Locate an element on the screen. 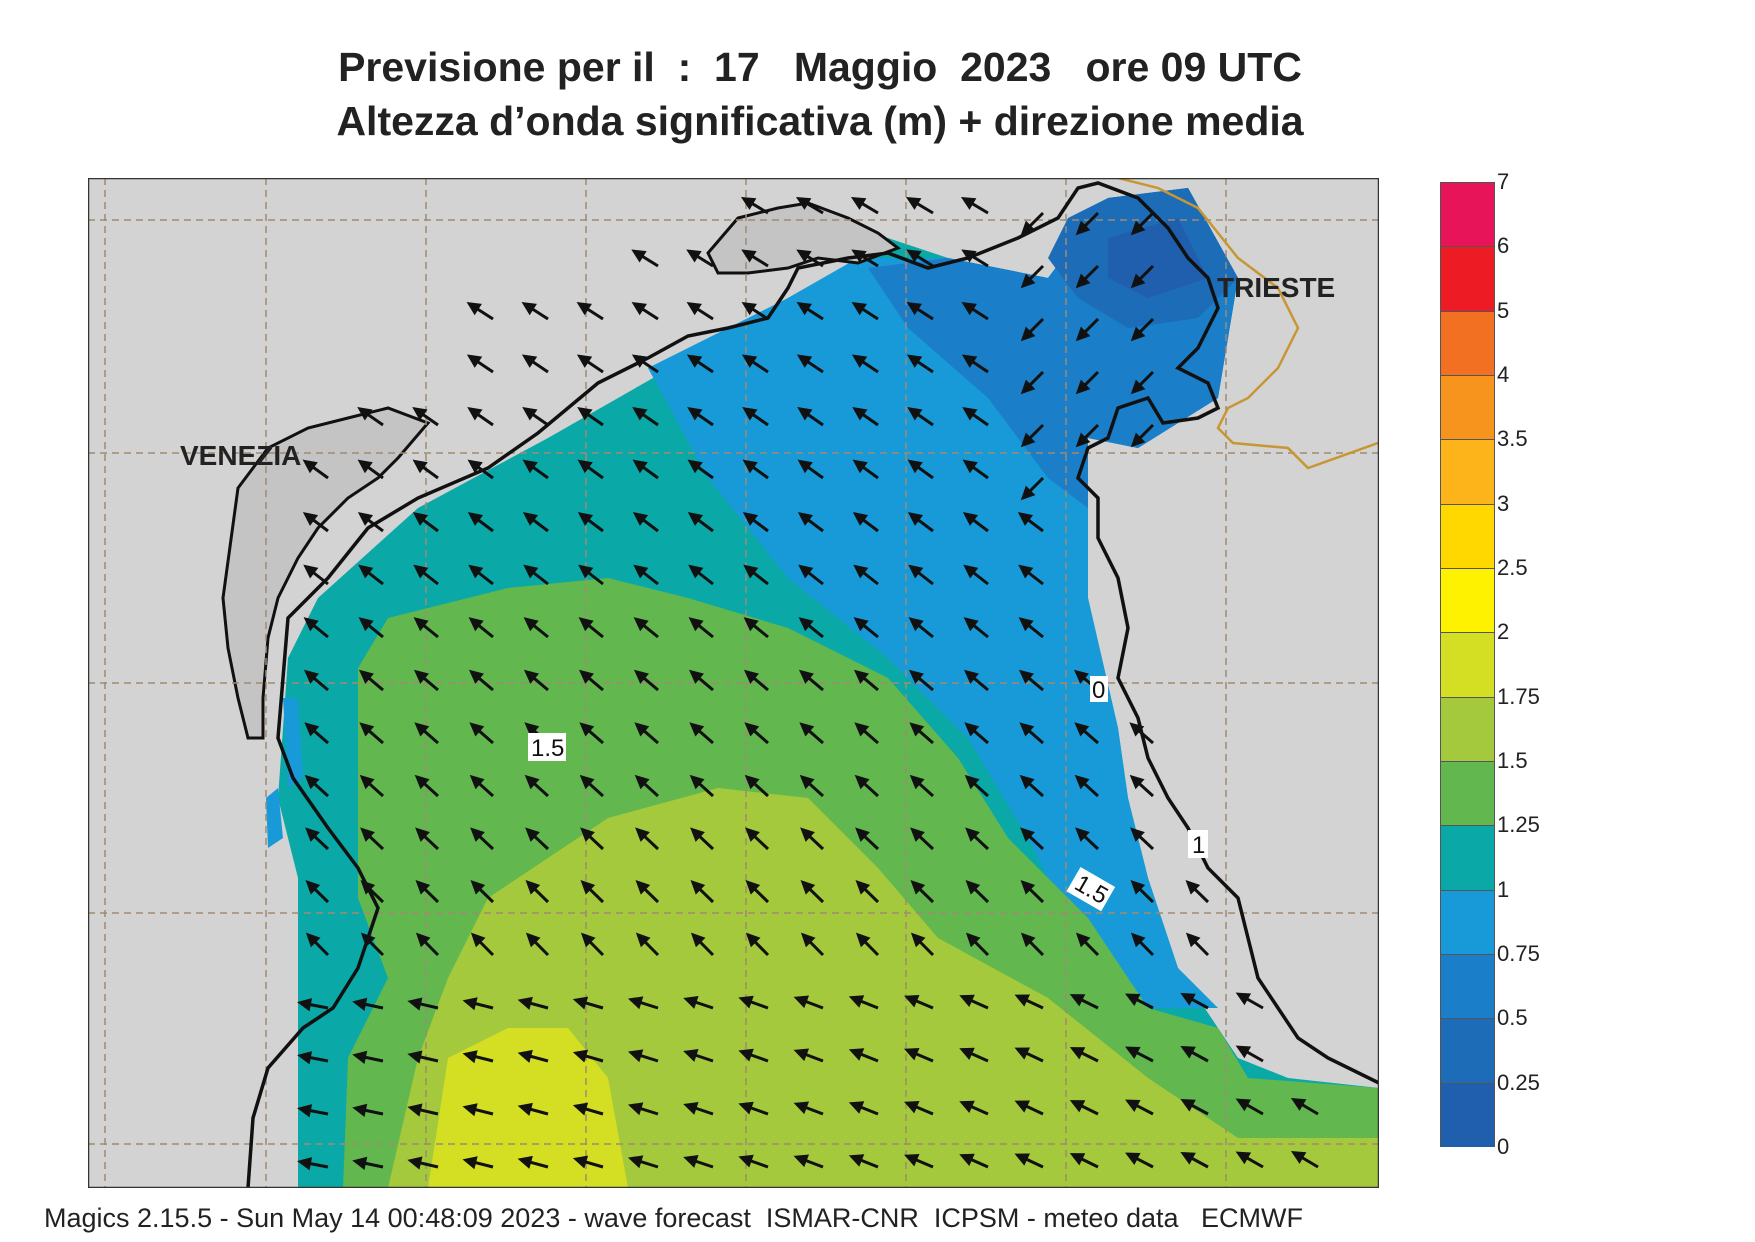 This screenshot has width=1755, height=1242. legend-band is located at coordinates (1467, 664).